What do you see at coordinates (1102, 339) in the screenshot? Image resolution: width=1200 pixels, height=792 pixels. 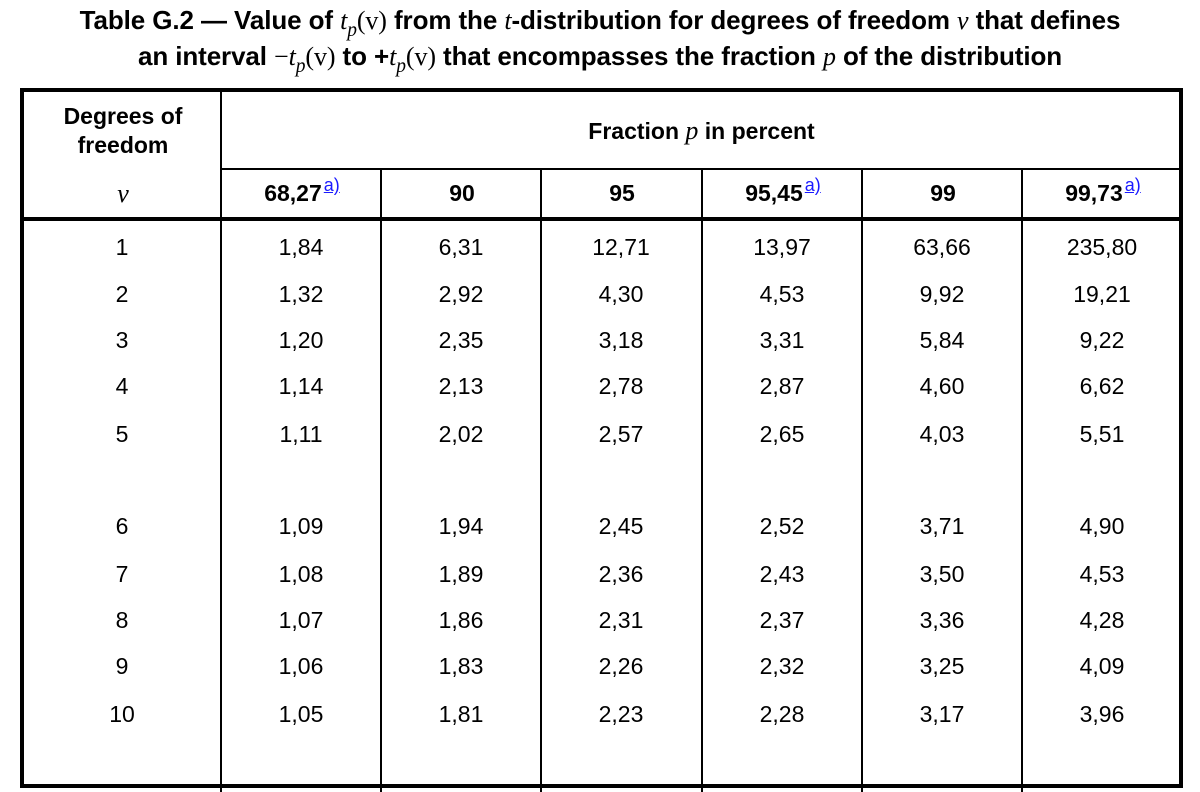 I see `table-cell: 9,22` at bounding box center [1102, 339].